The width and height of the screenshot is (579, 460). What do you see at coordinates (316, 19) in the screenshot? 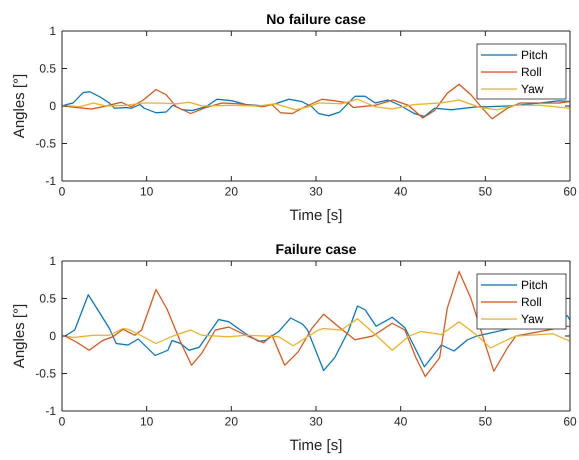
I see `chart-title: No failure case` at bounding box center [316, 19].